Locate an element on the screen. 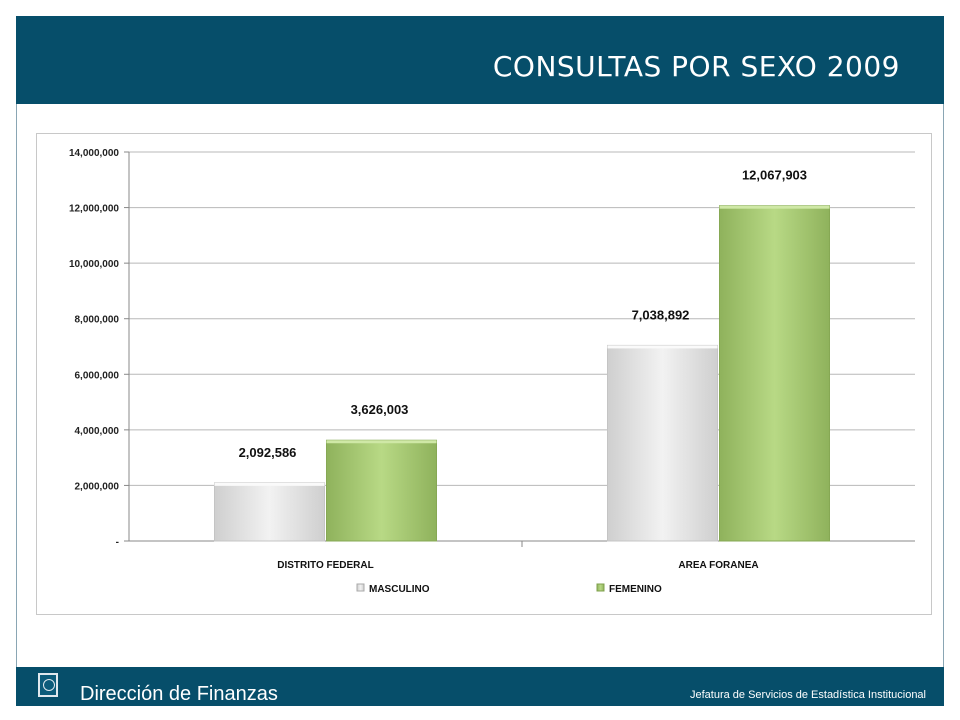 The height and width of the screenshot is (720, 960). y-tick-label: 8,000,000 is located at coordinates (97, 320).